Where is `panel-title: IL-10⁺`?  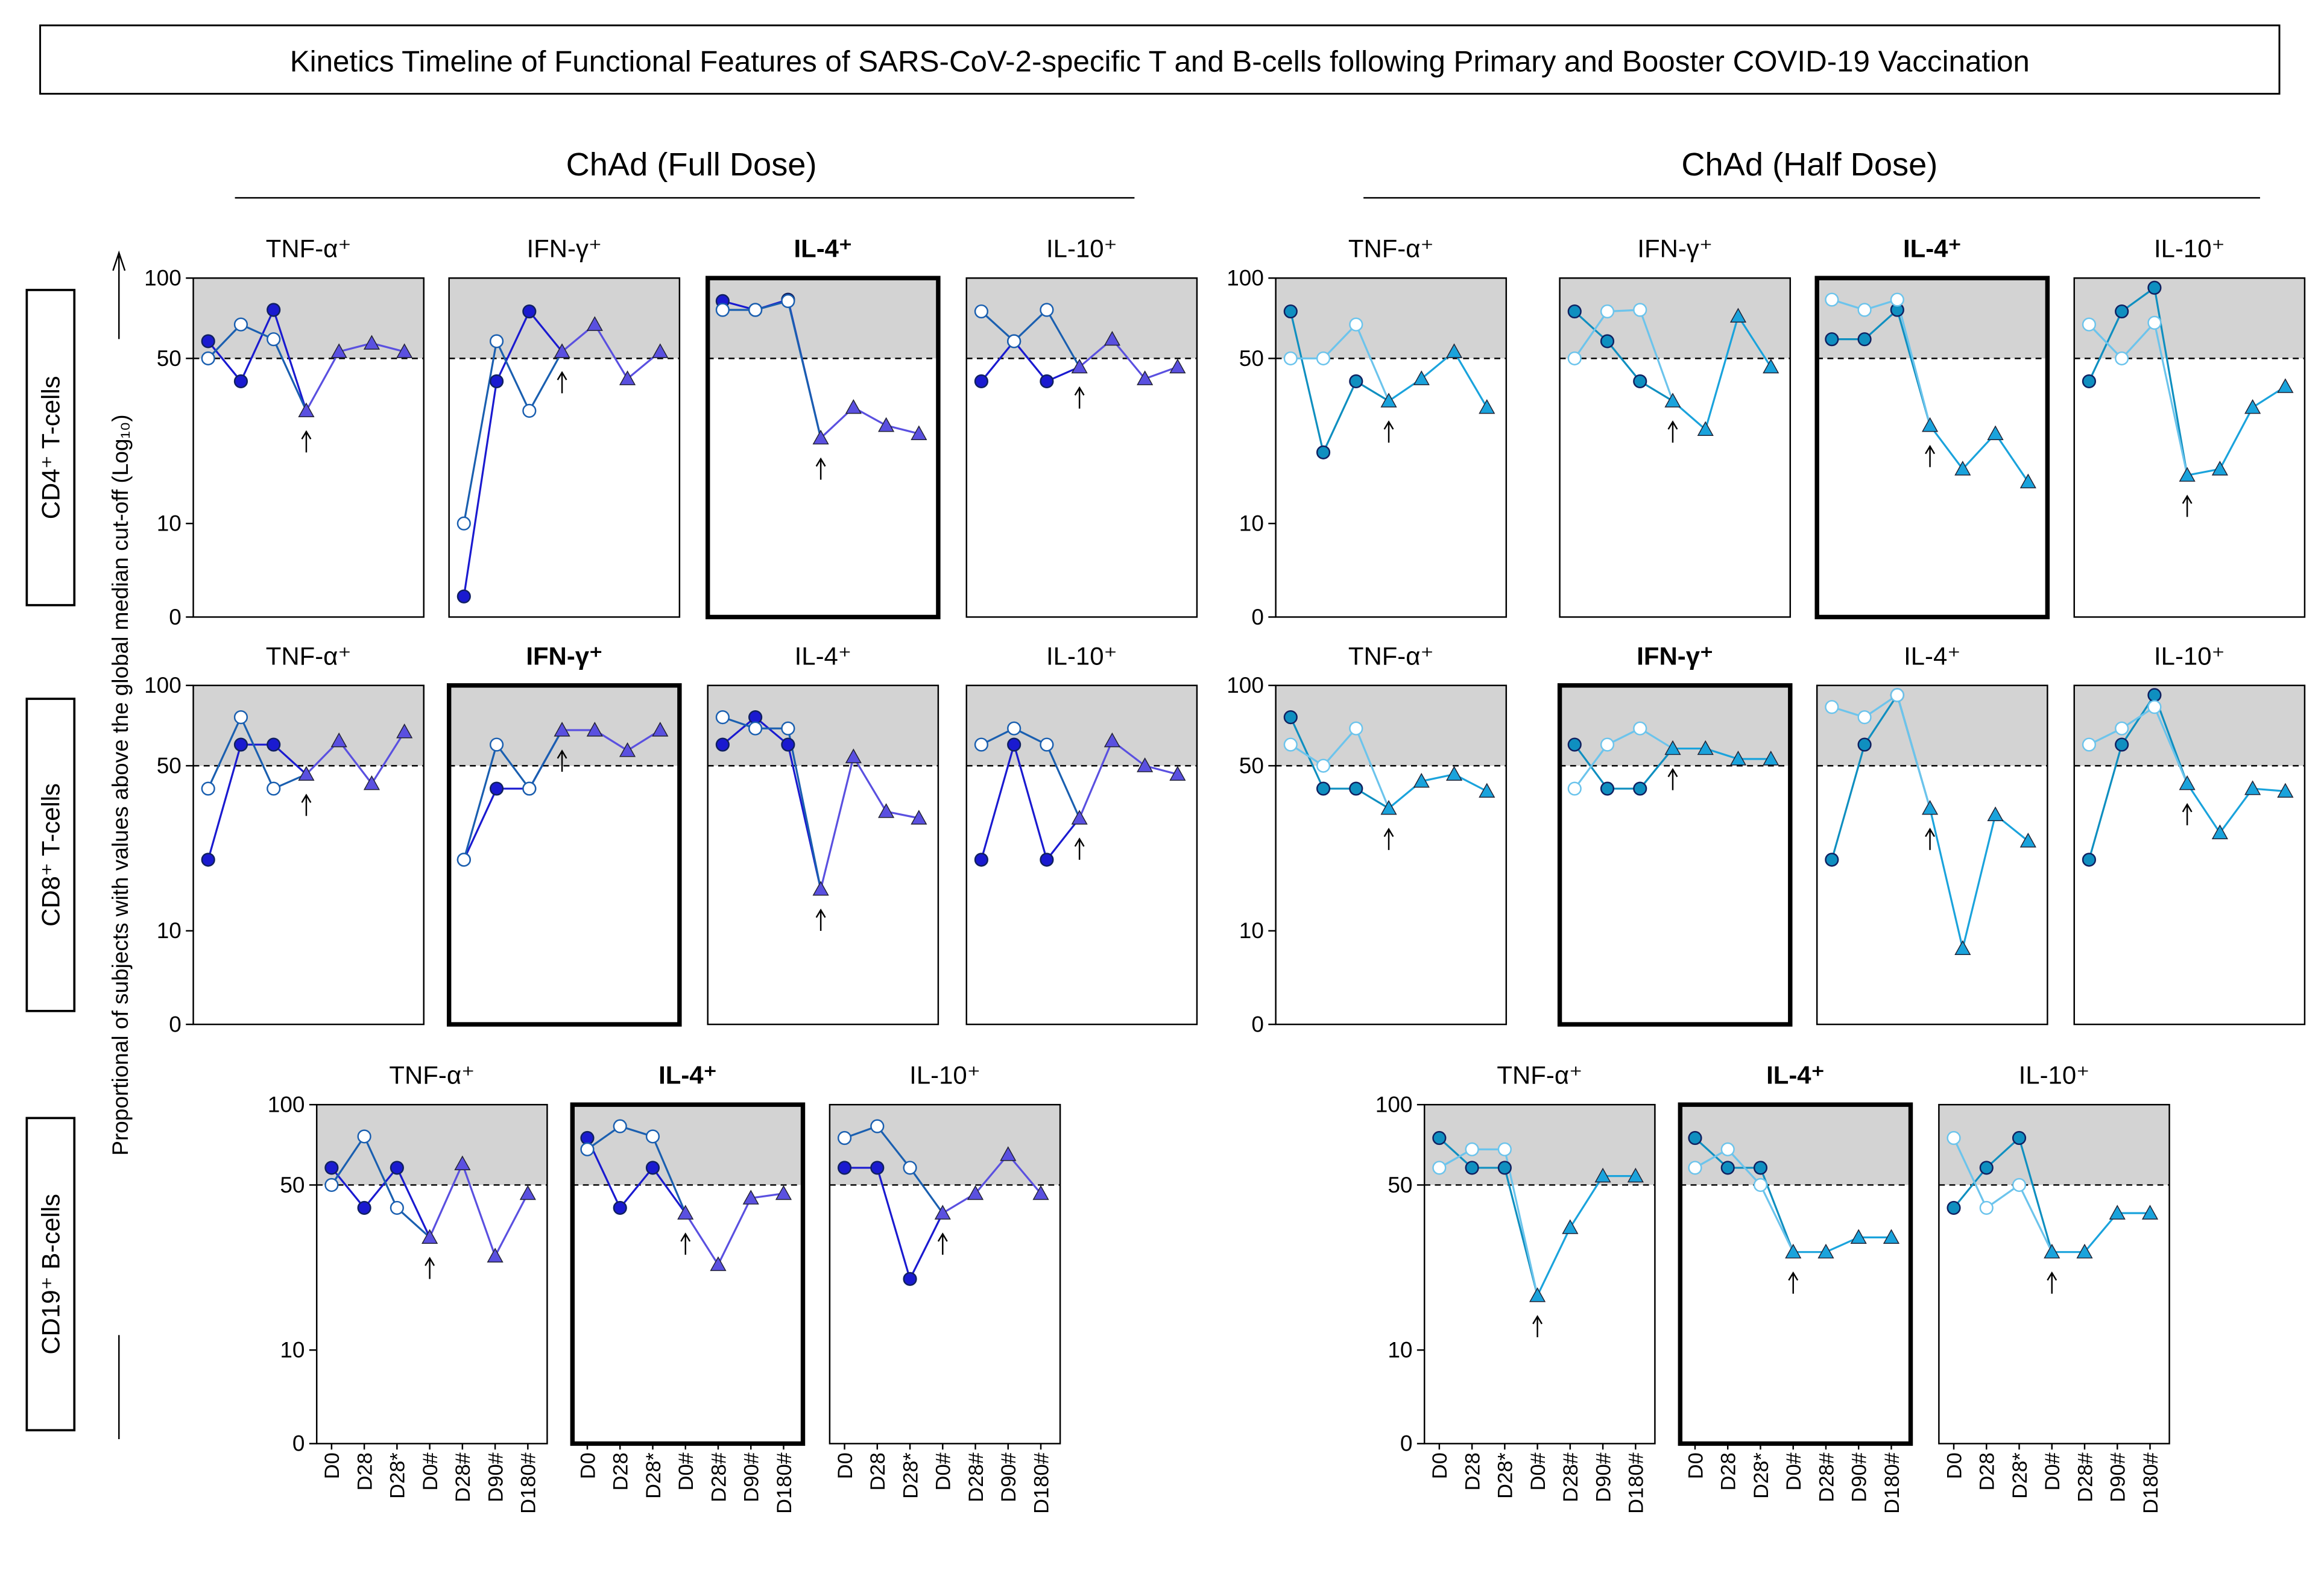 panel-title: IL-10⁺ is located at coordinates (2054, 1075).